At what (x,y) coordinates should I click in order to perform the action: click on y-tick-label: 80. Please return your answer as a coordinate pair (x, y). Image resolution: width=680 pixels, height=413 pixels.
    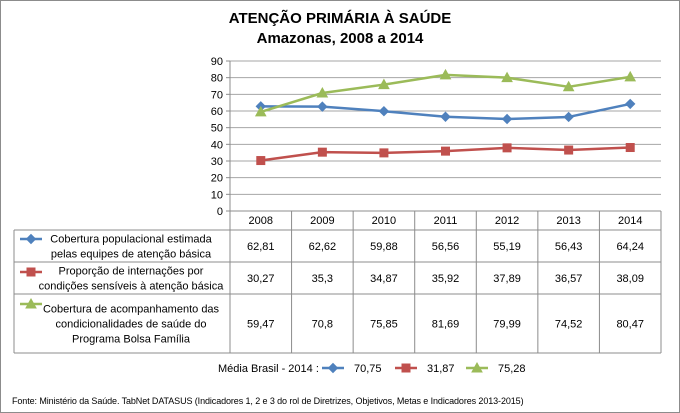
    Looking at the image, I should click on (217, 79).